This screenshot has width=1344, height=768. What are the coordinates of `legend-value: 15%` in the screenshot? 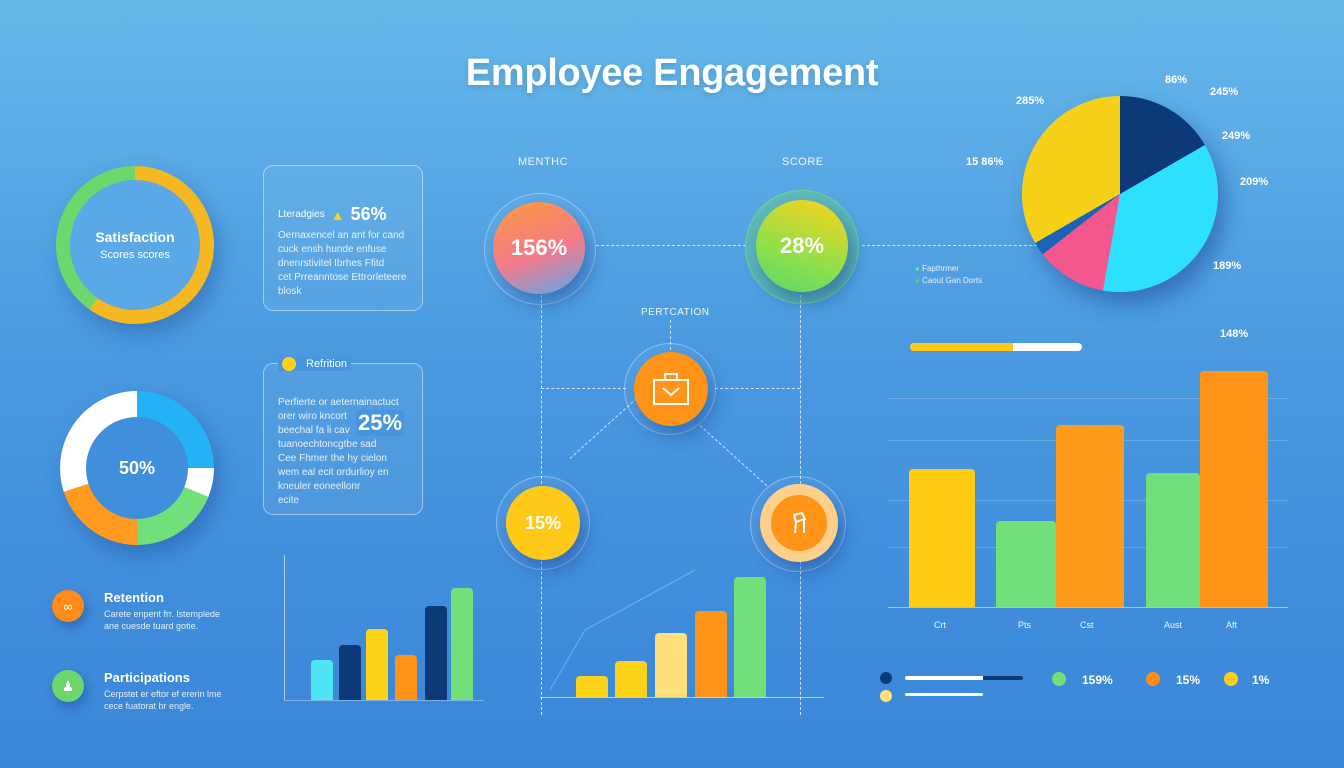 It's located at (1188, 680).